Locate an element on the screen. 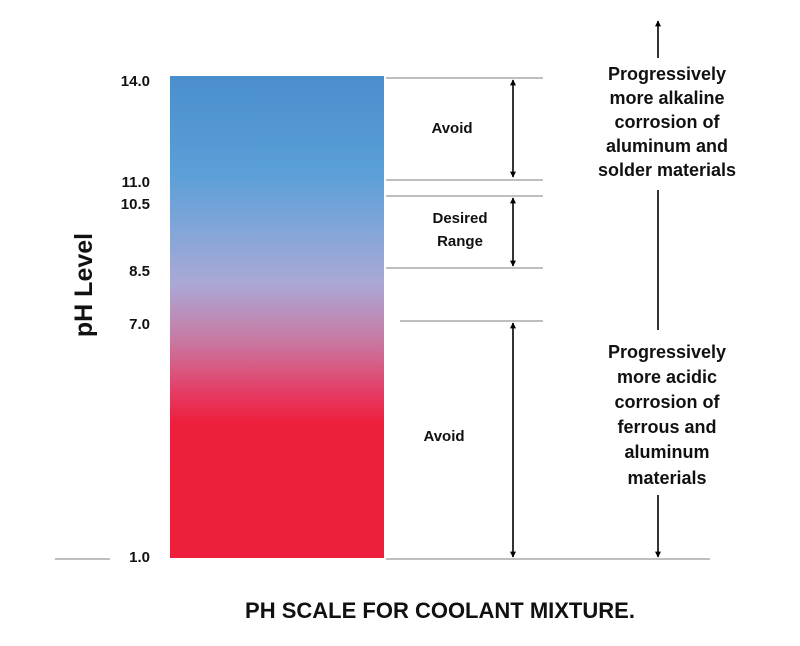 The height and width of the screenshot is (646, 800). tick-10-5: 10.5 is located at coordinates (135, 204).